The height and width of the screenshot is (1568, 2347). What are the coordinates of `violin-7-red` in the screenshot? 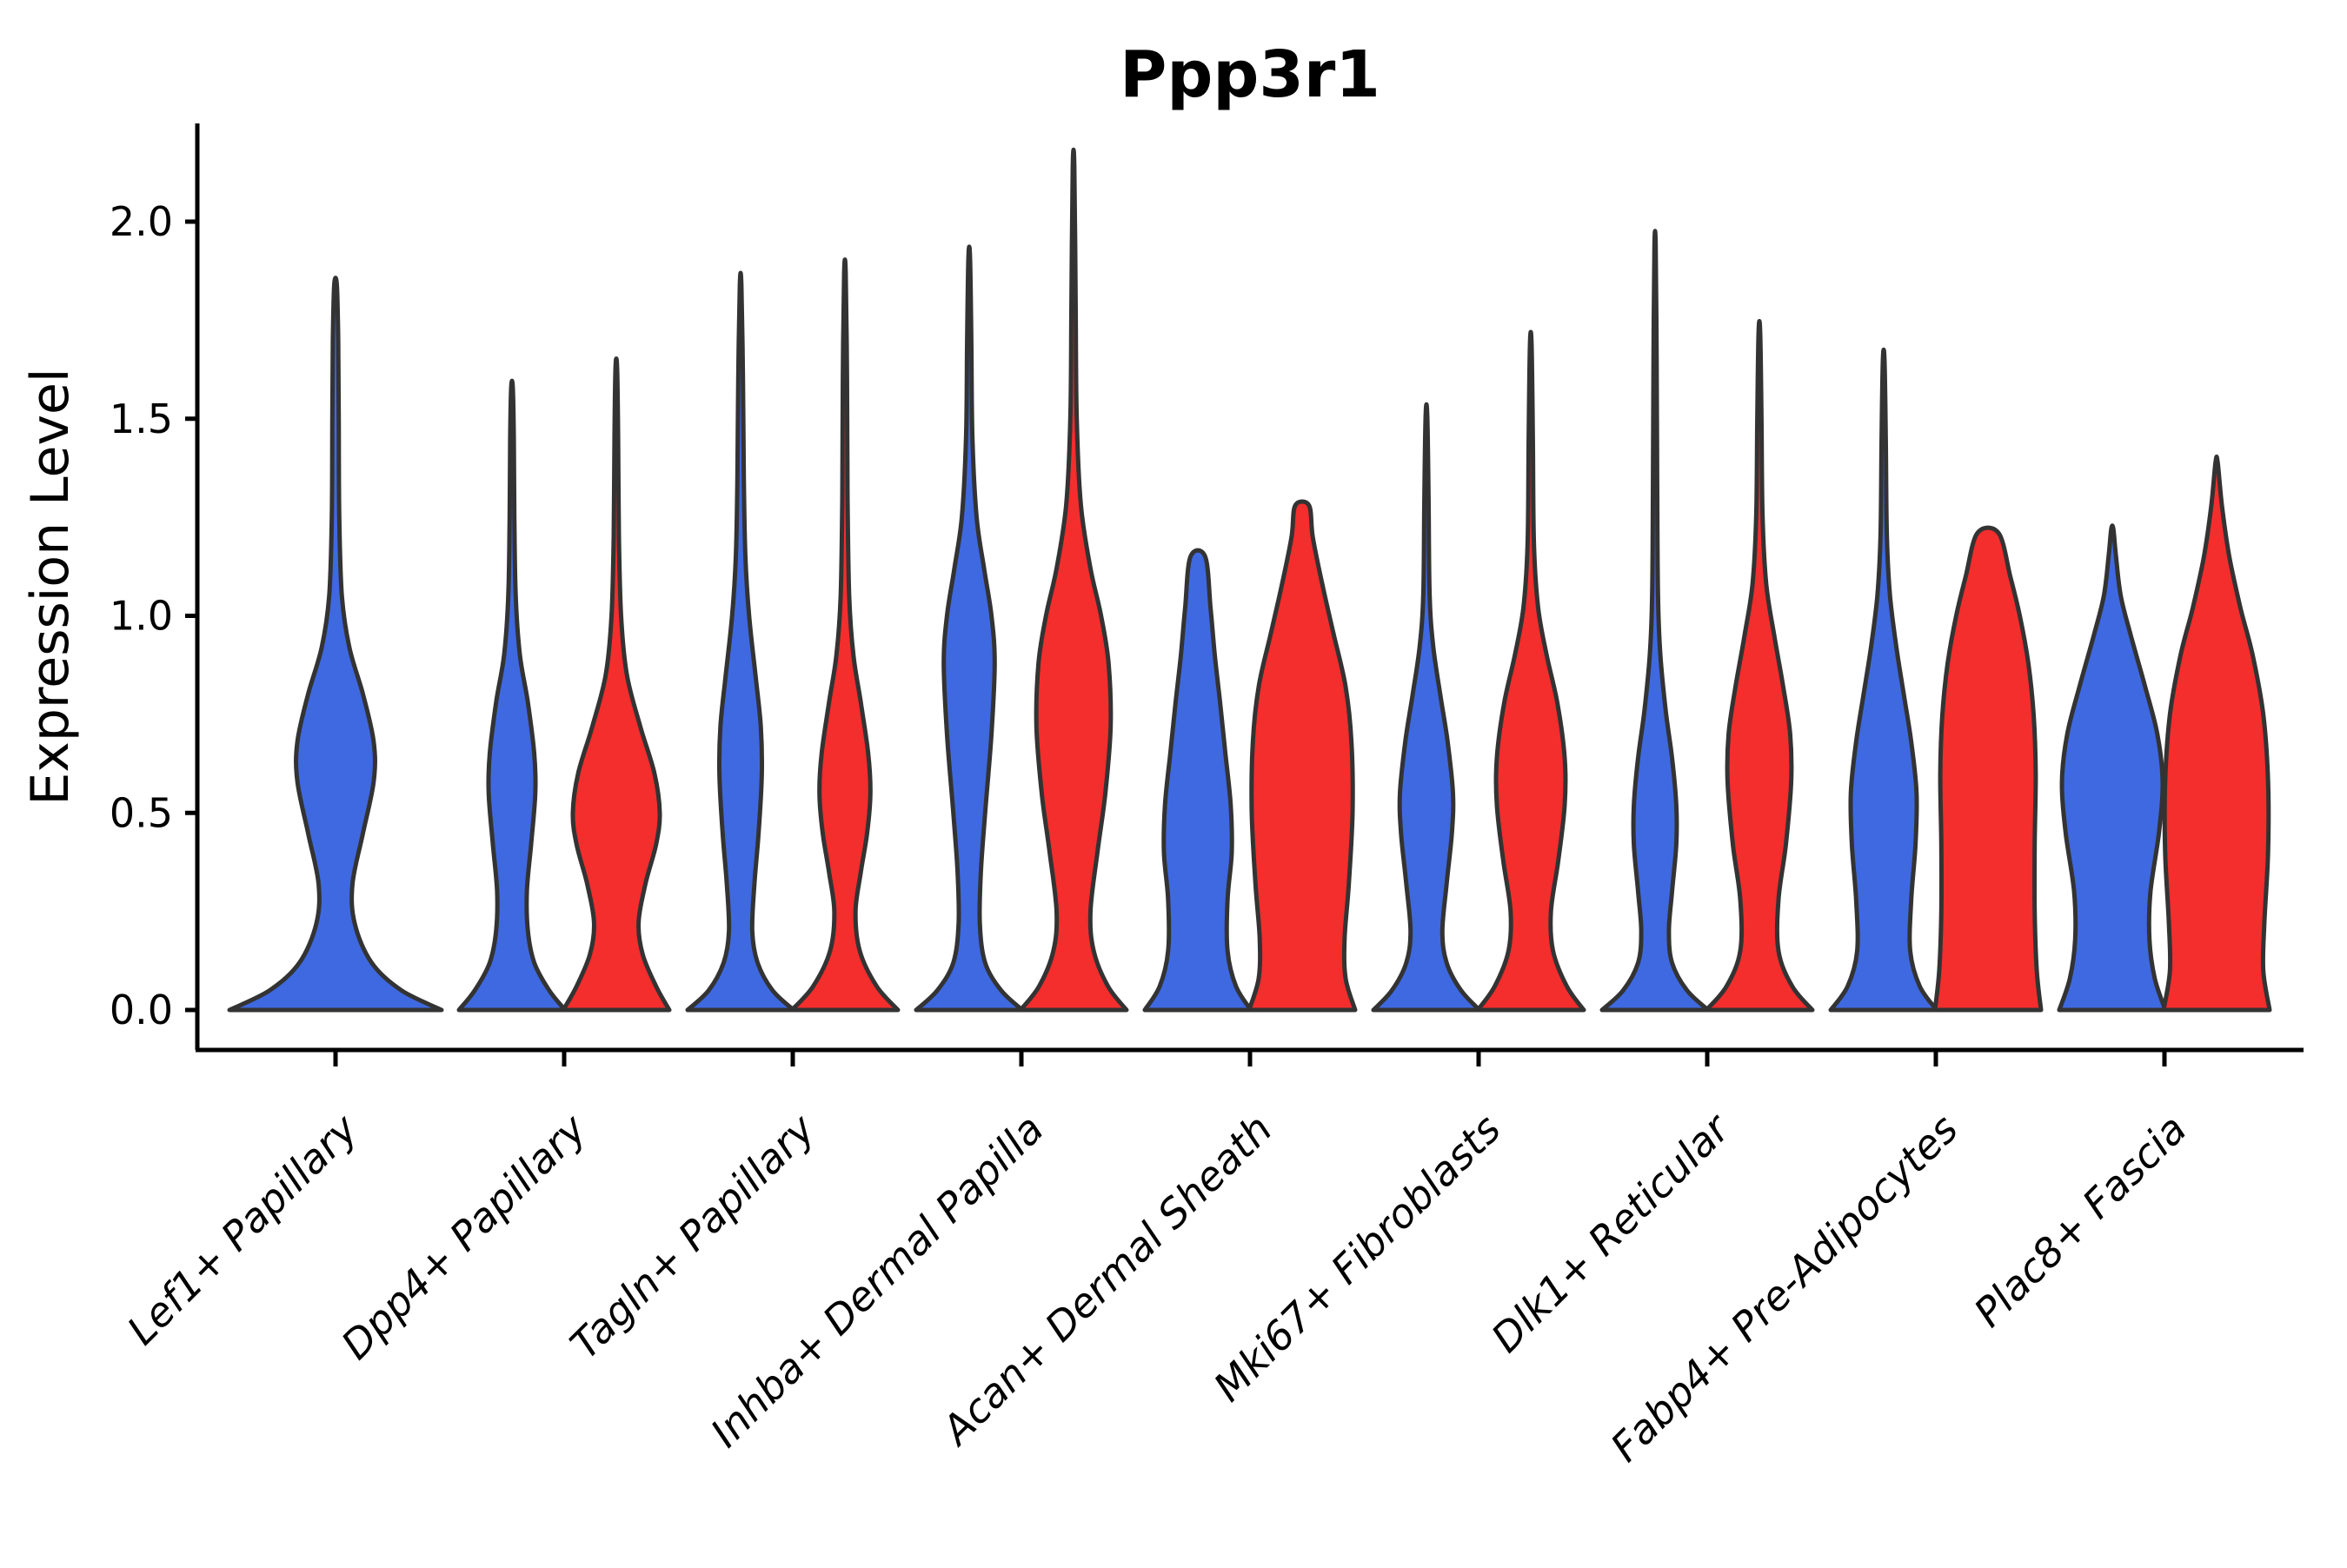 It's located at (1988, 769).